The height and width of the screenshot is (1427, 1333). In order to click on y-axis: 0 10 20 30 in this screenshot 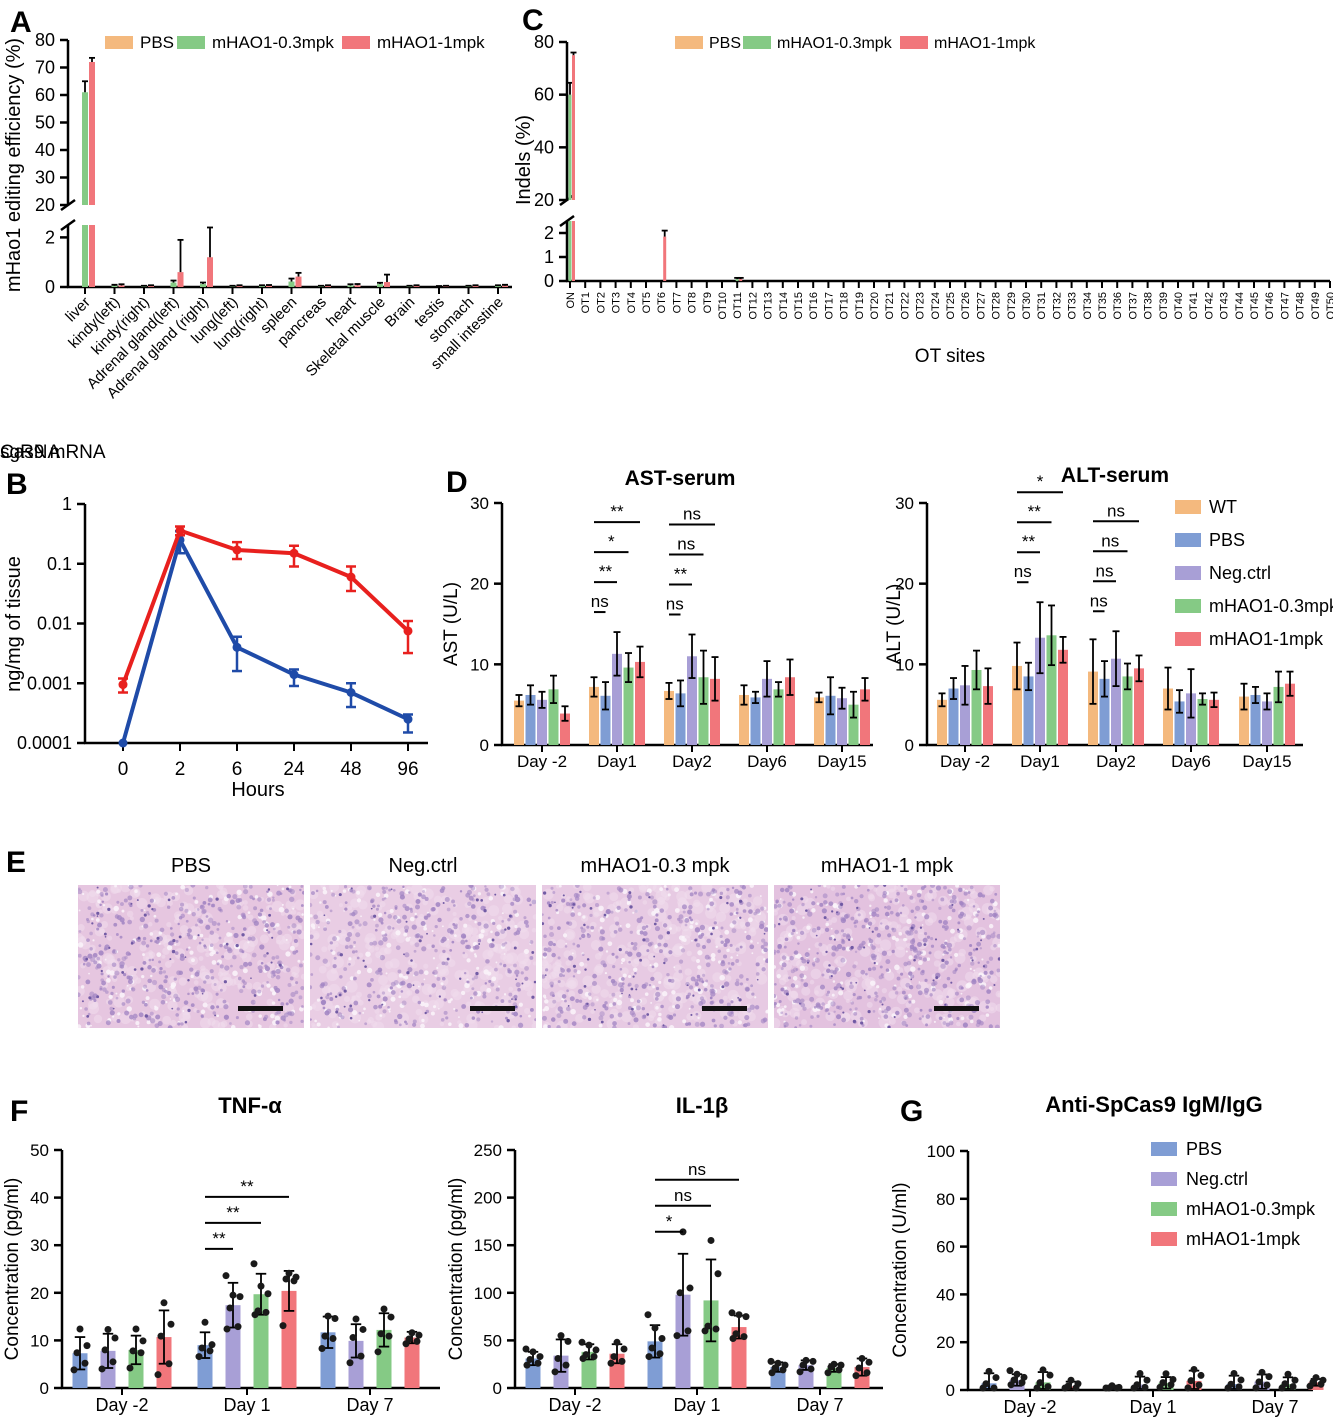, I will do `click(487, 624)`.